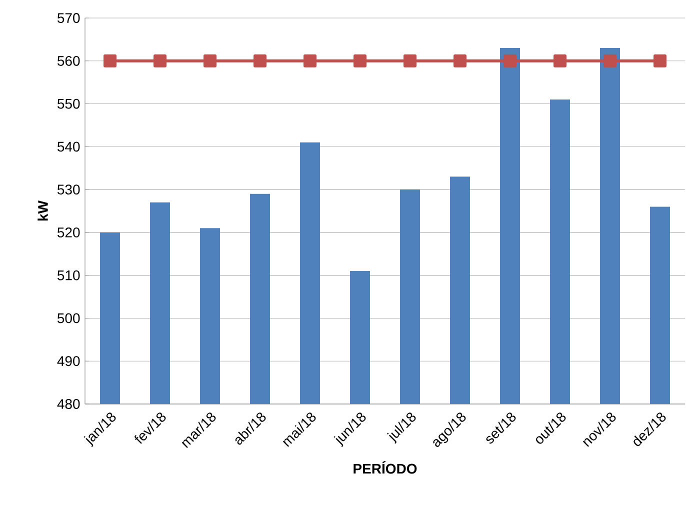  What do you see at coordinates (69, 147) in the screenshot?
I see `y-tick-label: 540` at bounding box center [69, 147].